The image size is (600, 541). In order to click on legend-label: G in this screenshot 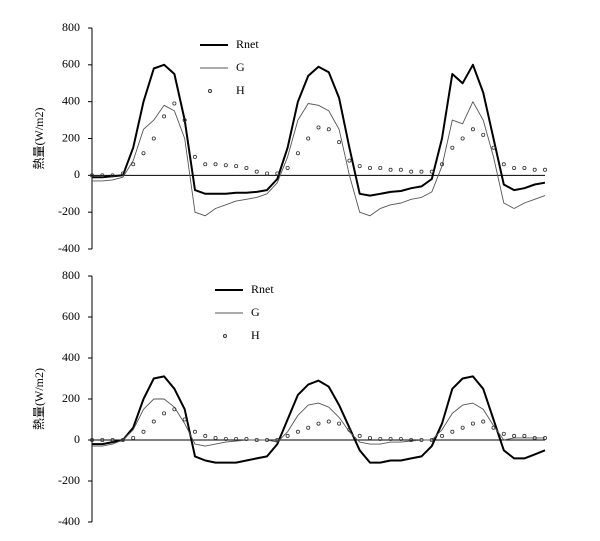, I will do `click(240, 67)`.